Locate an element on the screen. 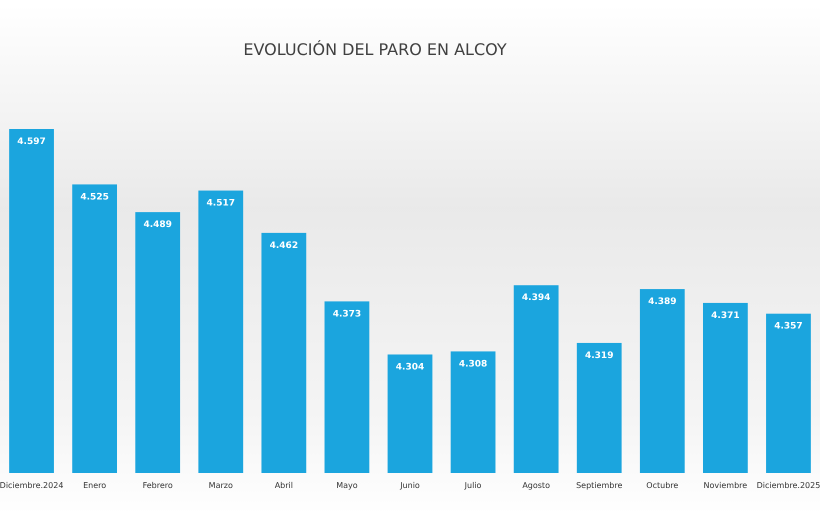  data-label: 4.304 is located at coordinates (410, 367).